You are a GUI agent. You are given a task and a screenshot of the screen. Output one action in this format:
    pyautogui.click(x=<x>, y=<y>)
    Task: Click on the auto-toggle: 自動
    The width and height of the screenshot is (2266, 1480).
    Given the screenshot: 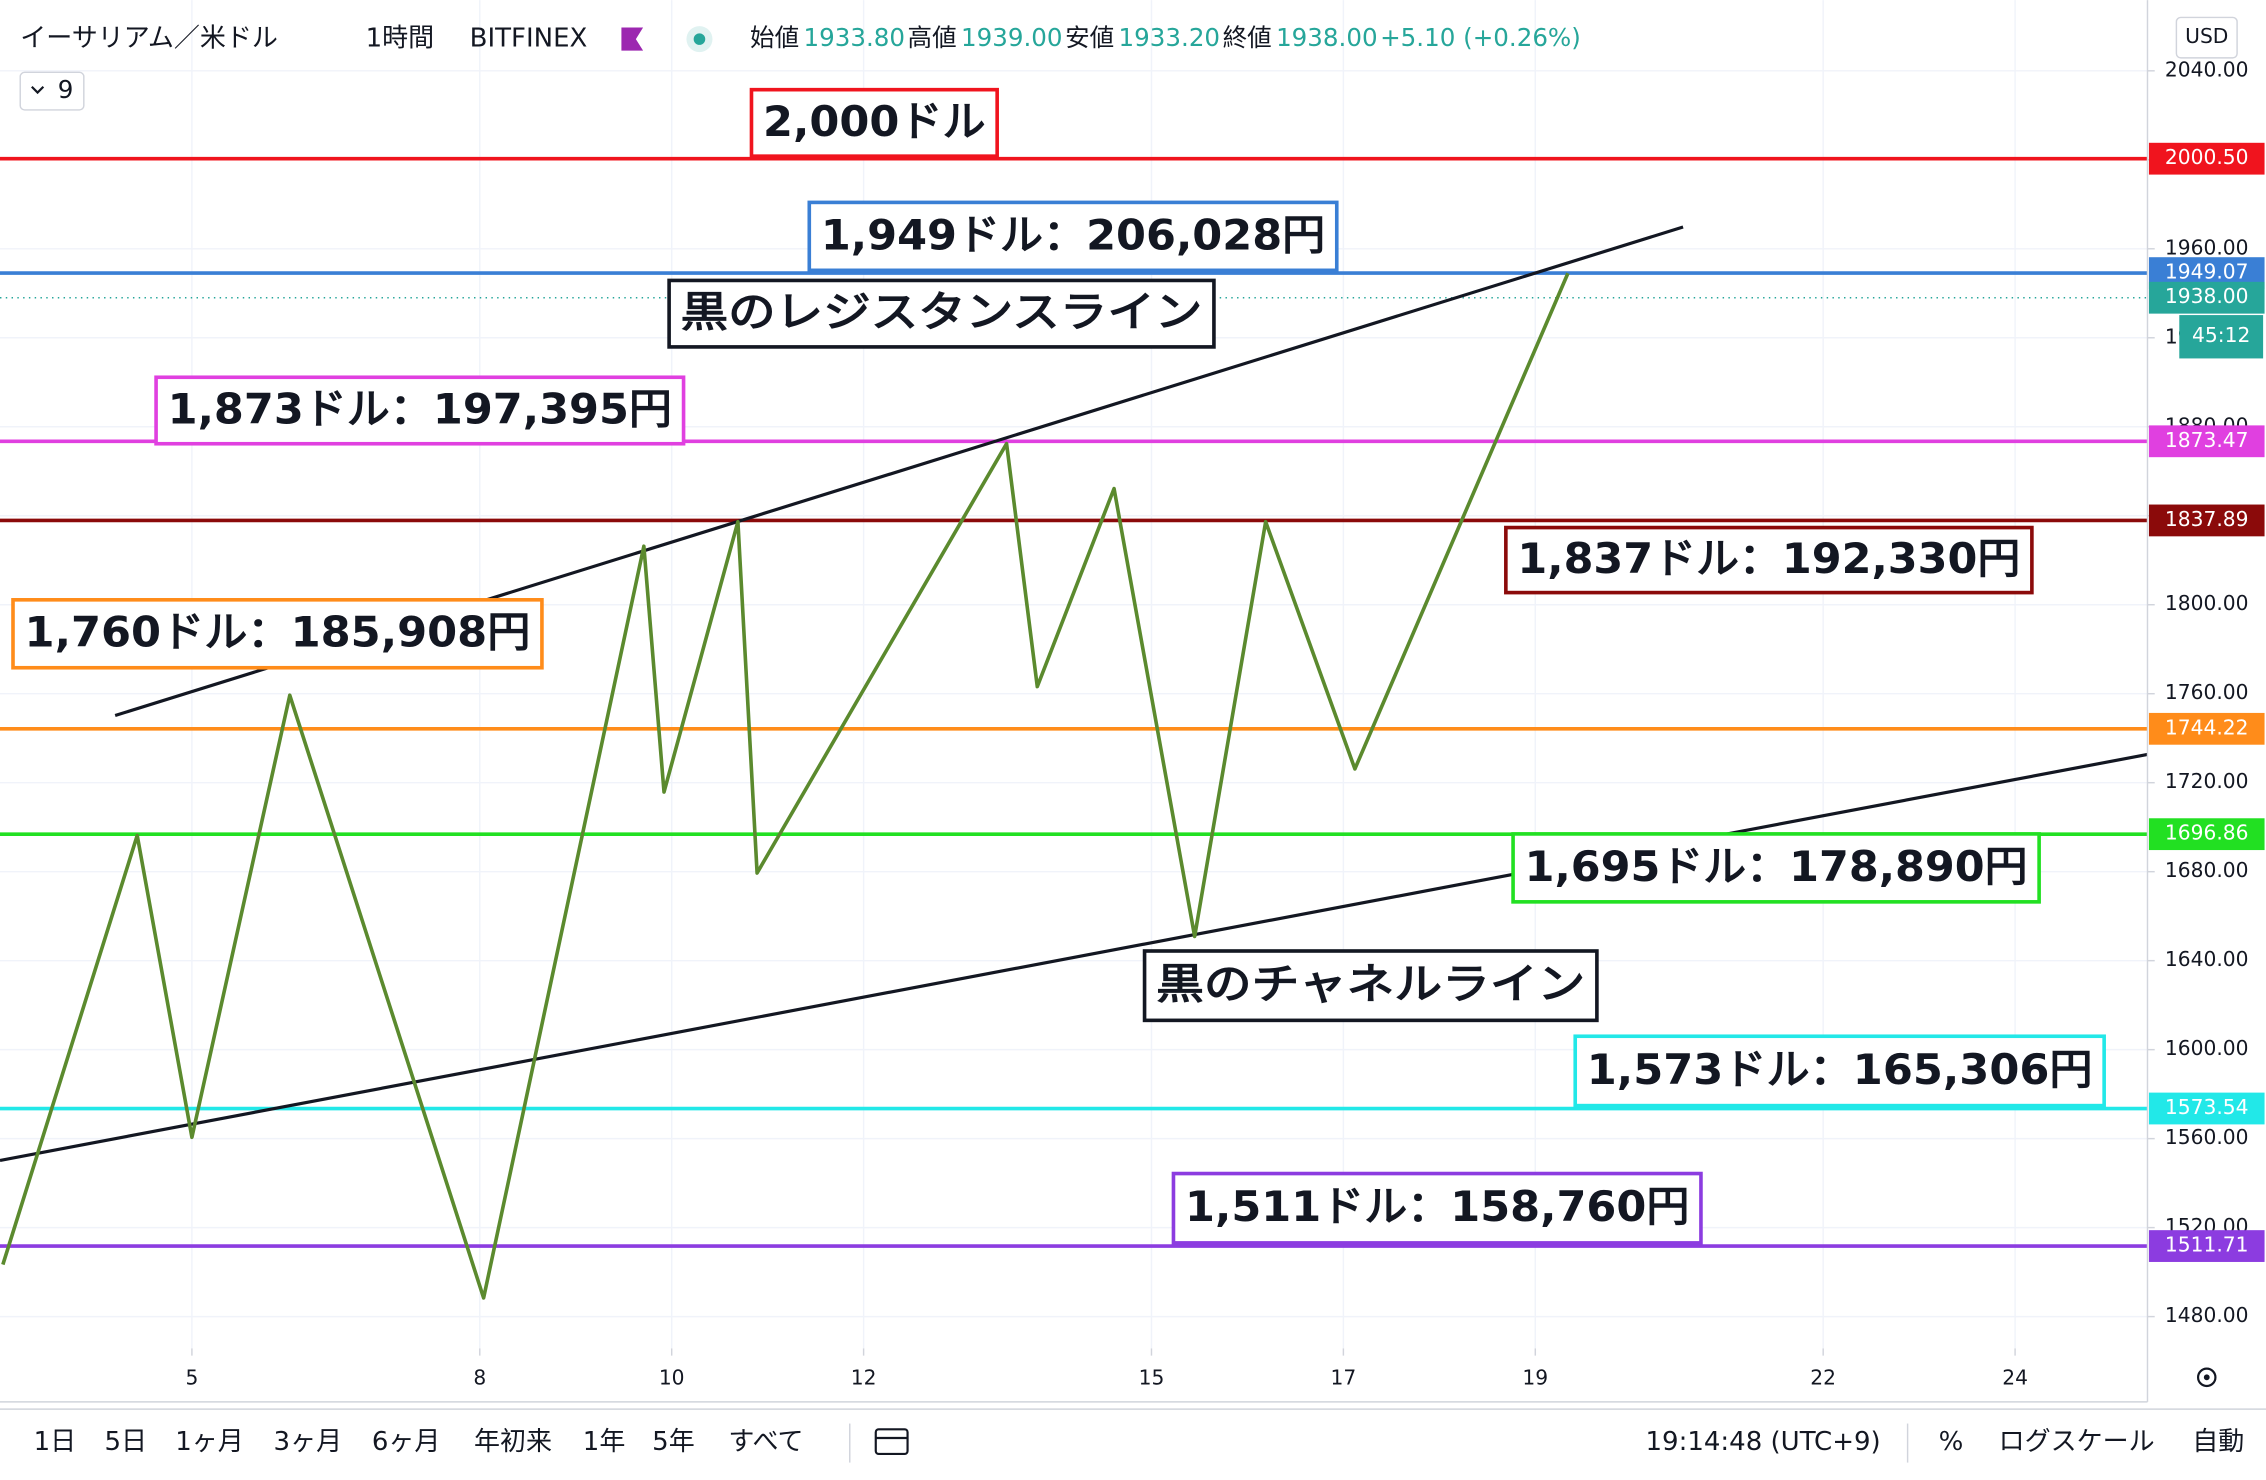 What is the action you would take?
    pyautogui.click(x=2218, y=1442)
    